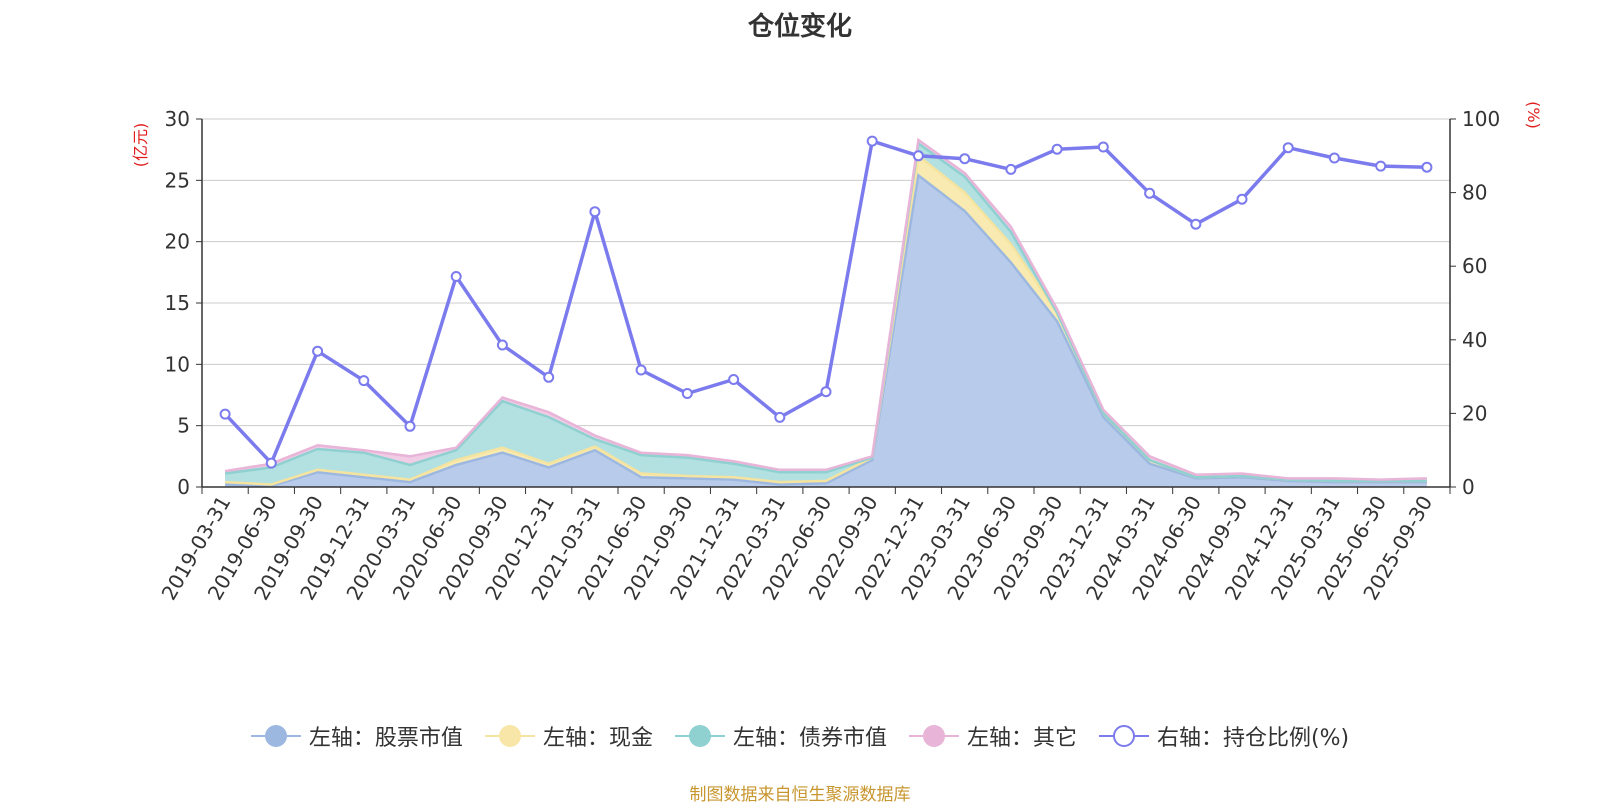 This screenshot has height=805, width=1600. Describe the element at coordinates (183, 487) in the screenshot. I see `left-tick-label: 0` at that location.